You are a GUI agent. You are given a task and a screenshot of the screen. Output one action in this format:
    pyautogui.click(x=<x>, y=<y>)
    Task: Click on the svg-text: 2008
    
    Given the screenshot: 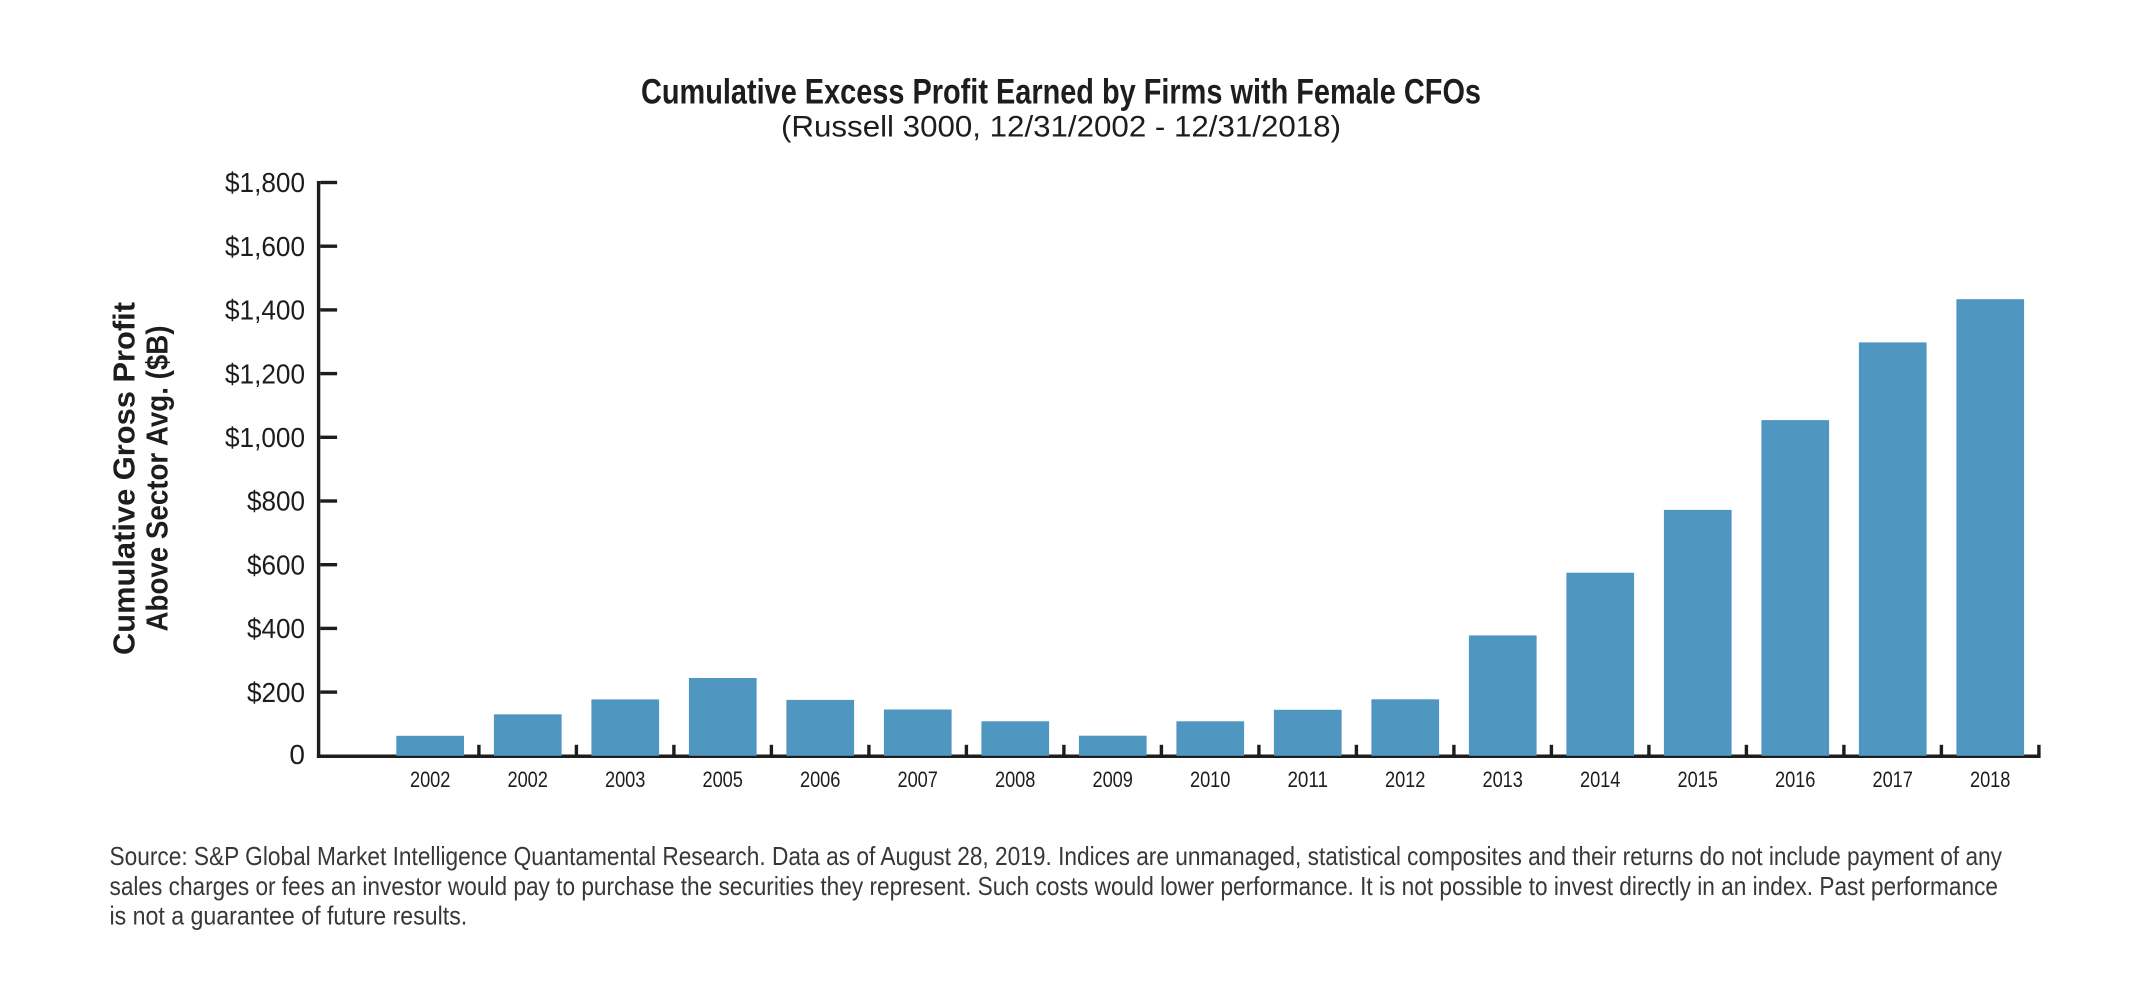 What is the action you would take?
    pyautogui.click(x=1015, y=779)
    